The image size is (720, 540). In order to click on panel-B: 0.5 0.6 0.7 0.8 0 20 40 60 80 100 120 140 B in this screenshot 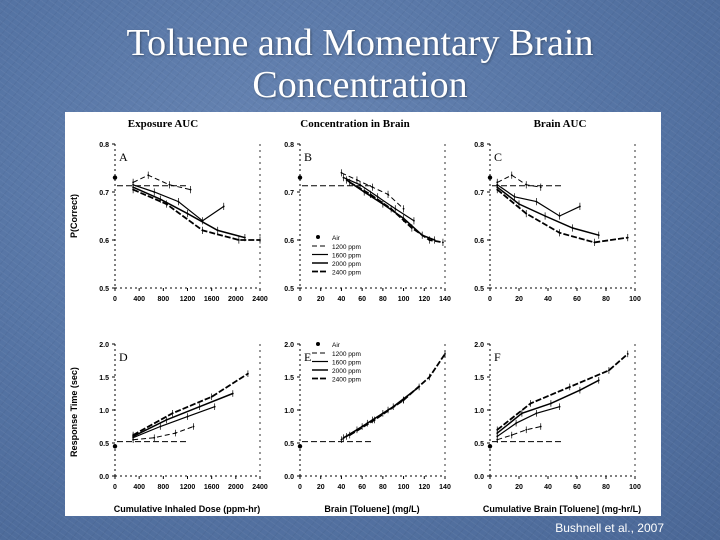, I will do `click(367, 222)`.